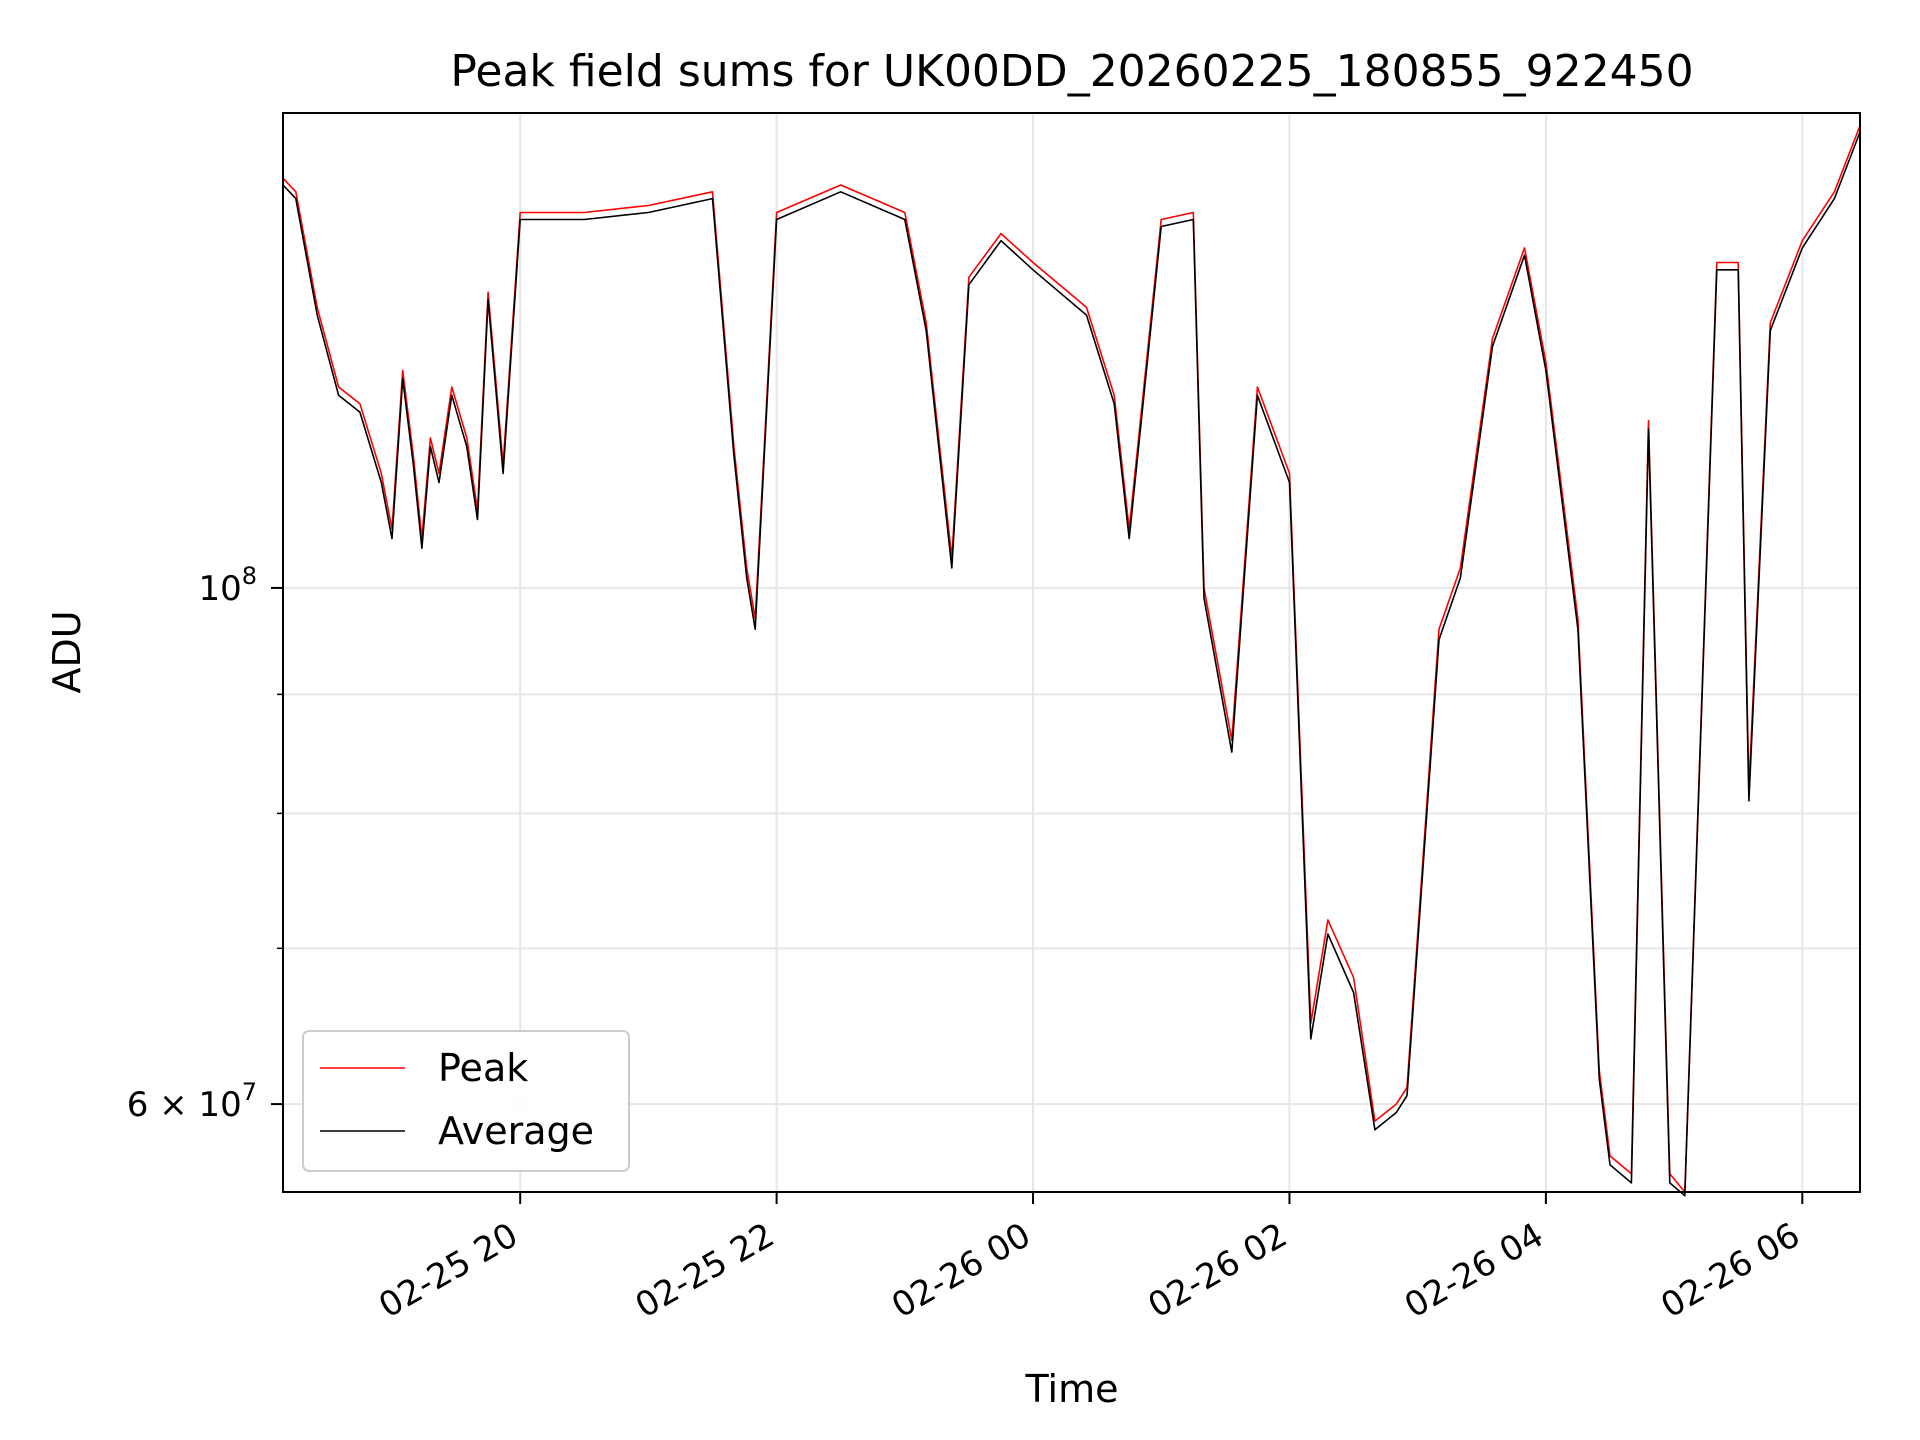 Image resolution: width=1920 pixels, height=1440 pixels. Describe the element at coordinates (1730, 1270) in the screenshot. I see `x-tick-label-5: 02-26 06` at that location.